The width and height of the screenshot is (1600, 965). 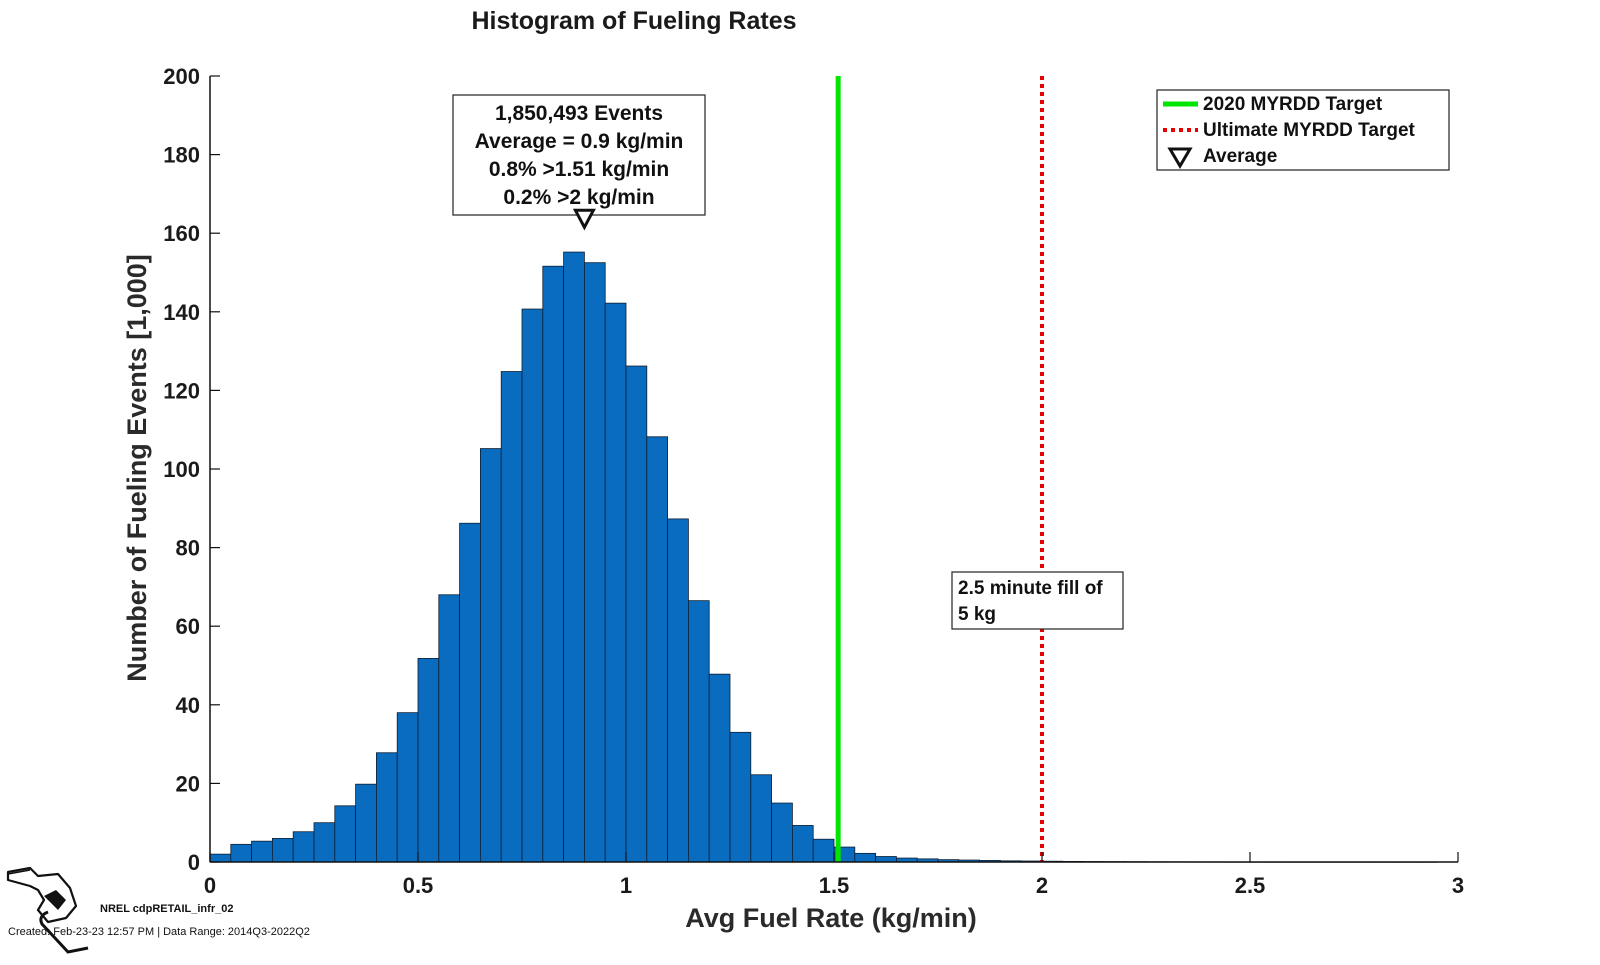 What do you see at coordinates (418, 885) in the screenshot?
I see `x-tick-label: 0.5` at bounding box center [418, 885].